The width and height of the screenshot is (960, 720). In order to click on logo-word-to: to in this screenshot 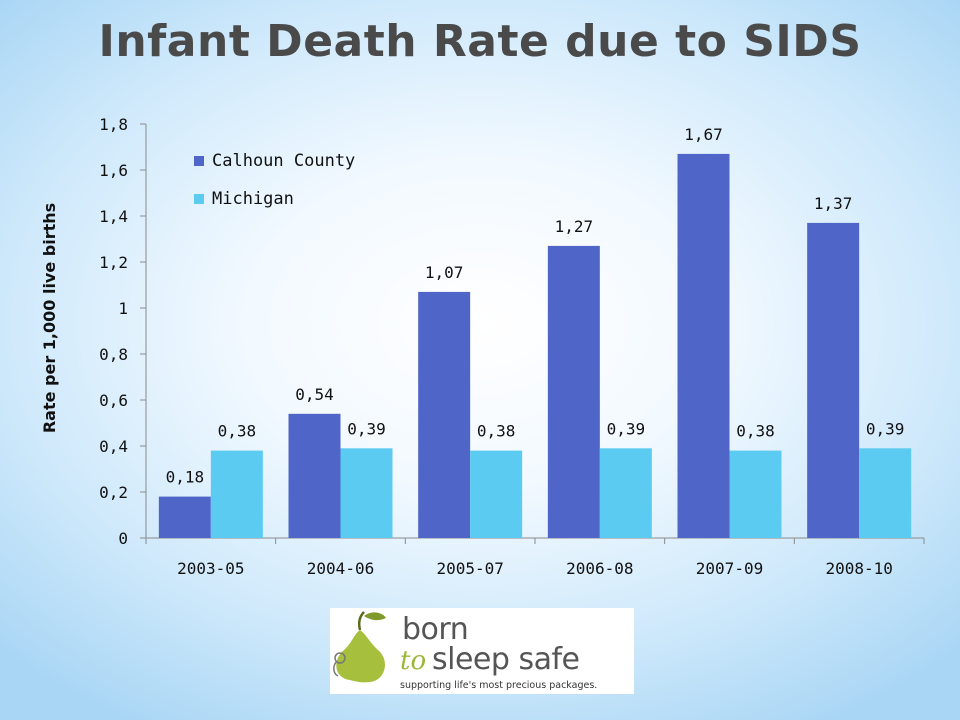, I will do `click(413, 661)`.